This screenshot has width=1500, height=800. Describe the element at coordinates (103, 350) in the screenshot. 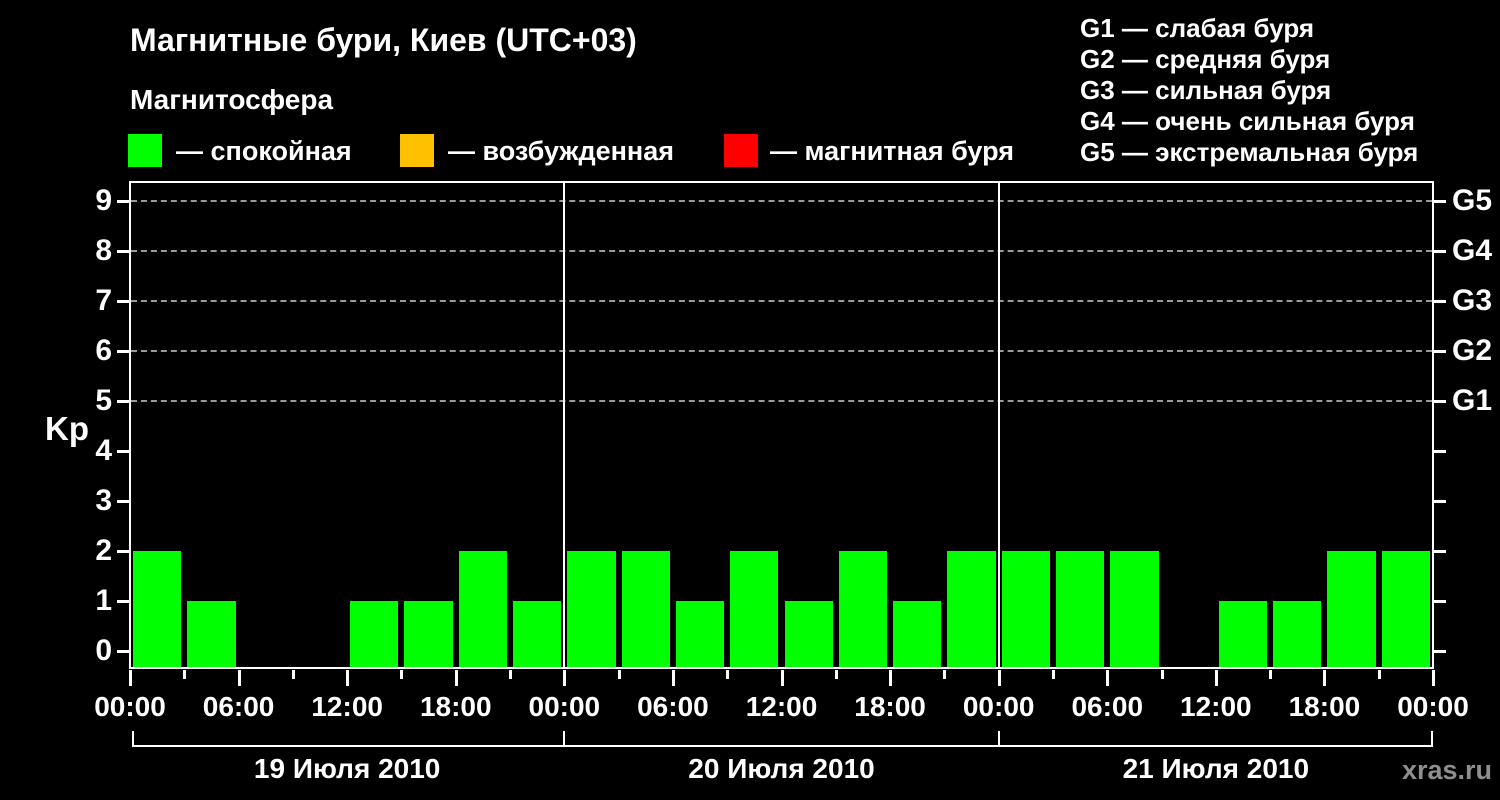

I see `y-axis-label: 6` at that location.